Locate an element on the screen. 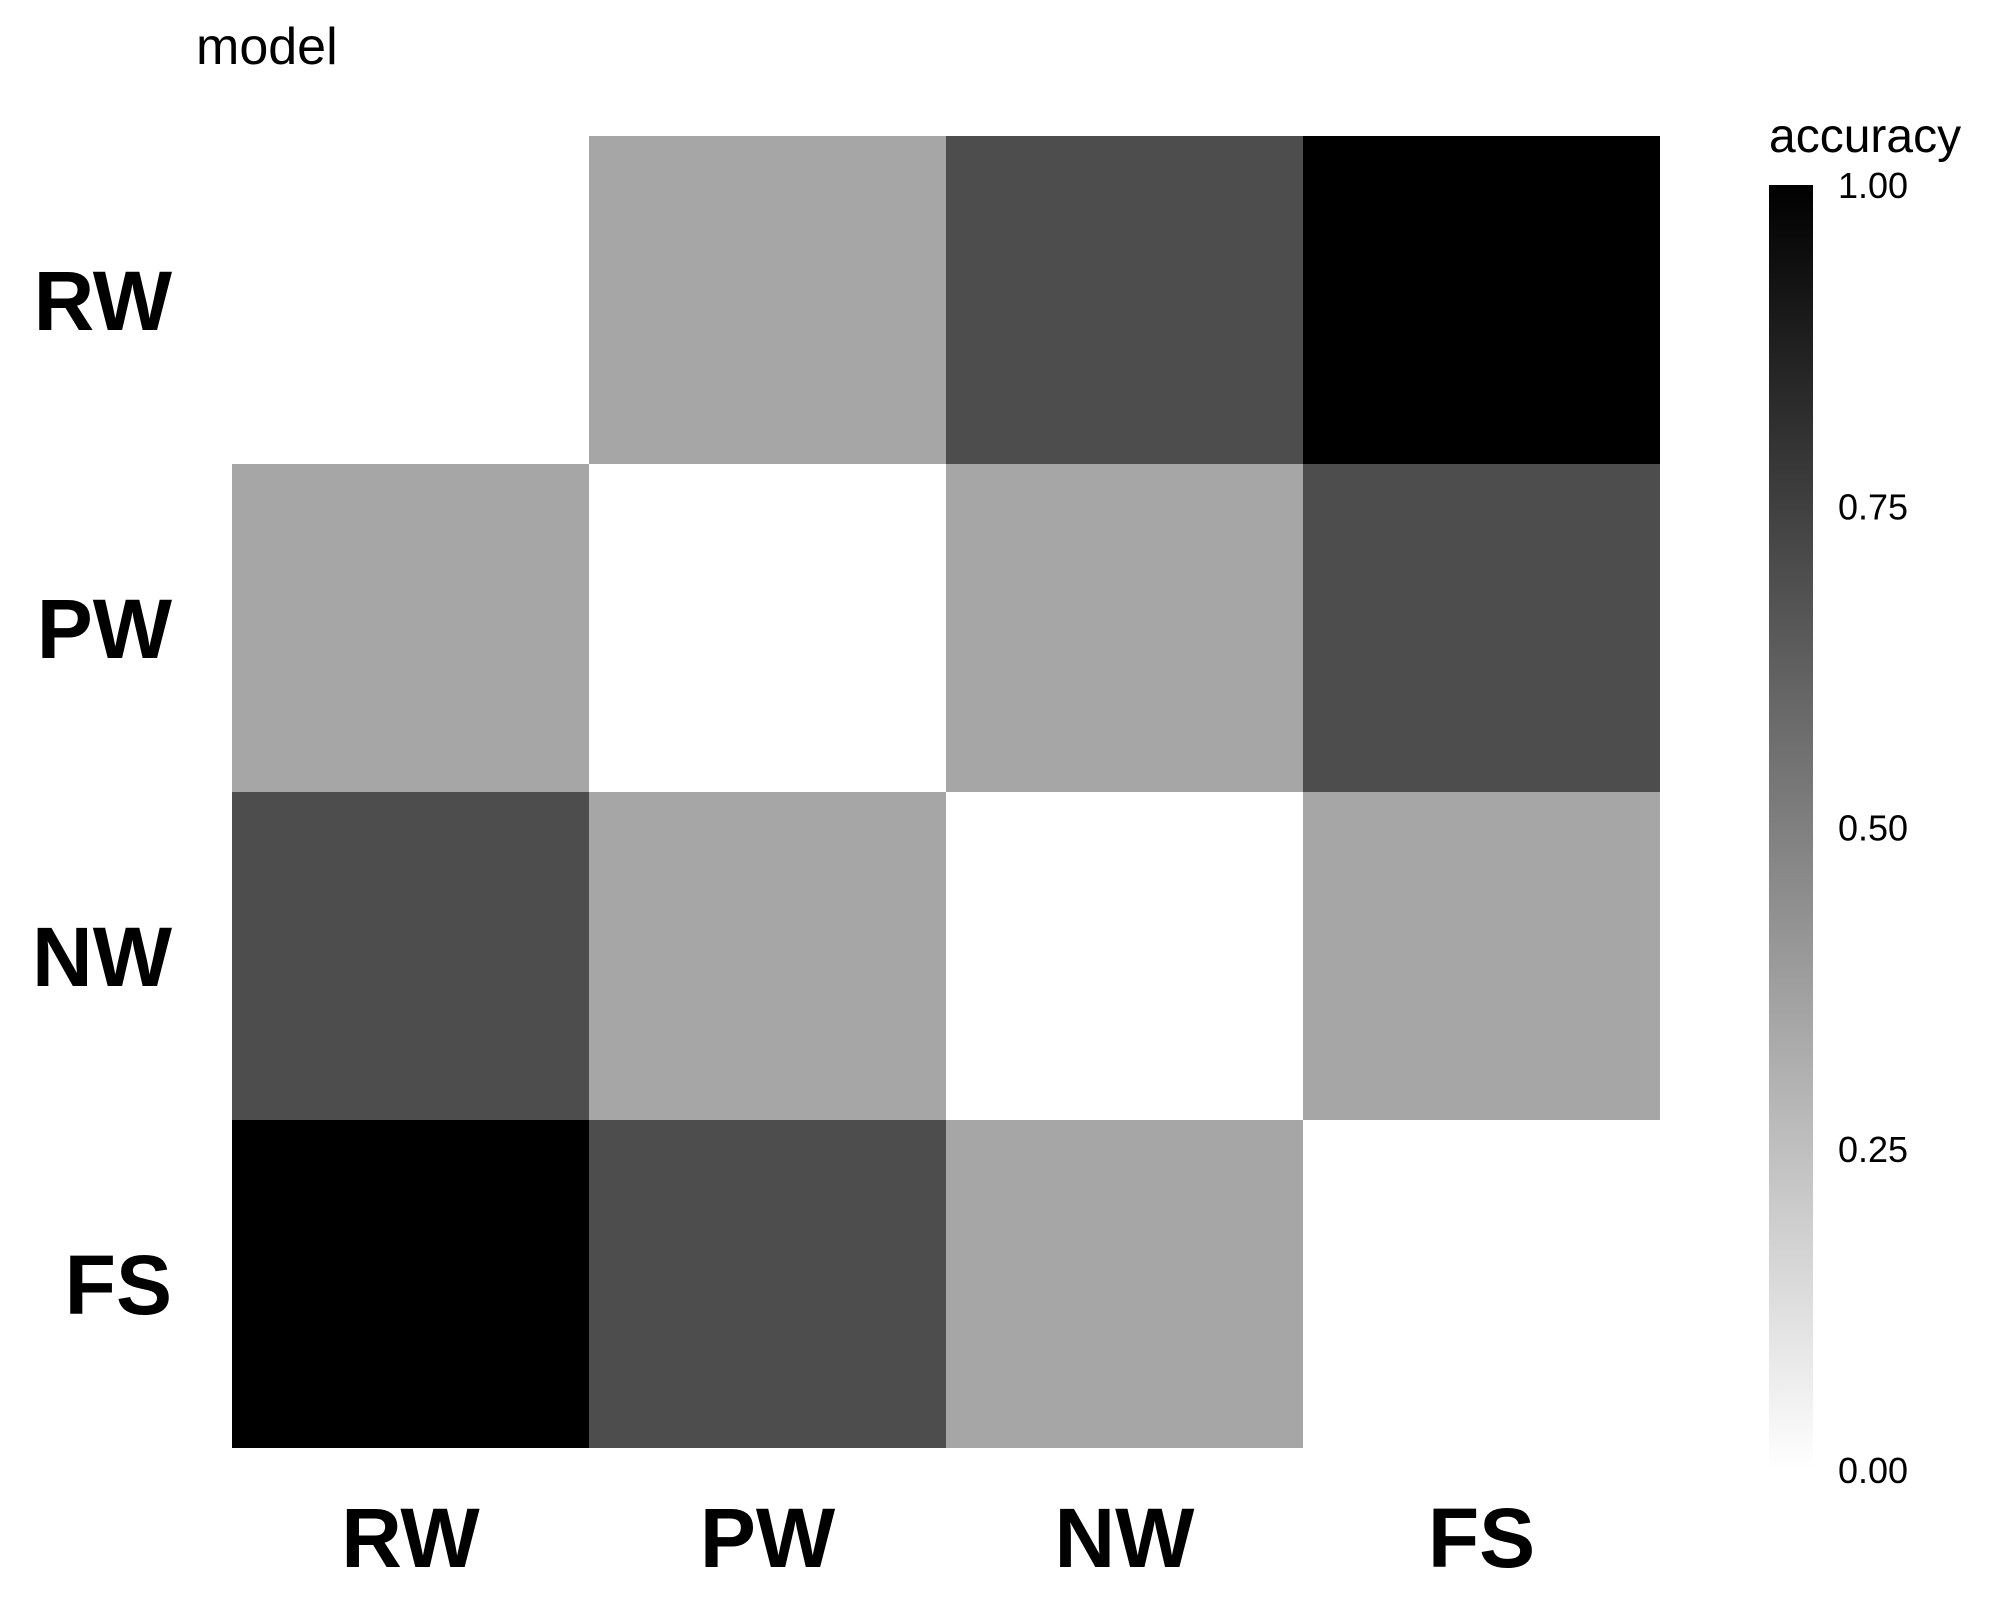 The width and height of the screenshot is (2000, 1600). heatmap-cell-RW-RW is located at coordinates (410, 300).